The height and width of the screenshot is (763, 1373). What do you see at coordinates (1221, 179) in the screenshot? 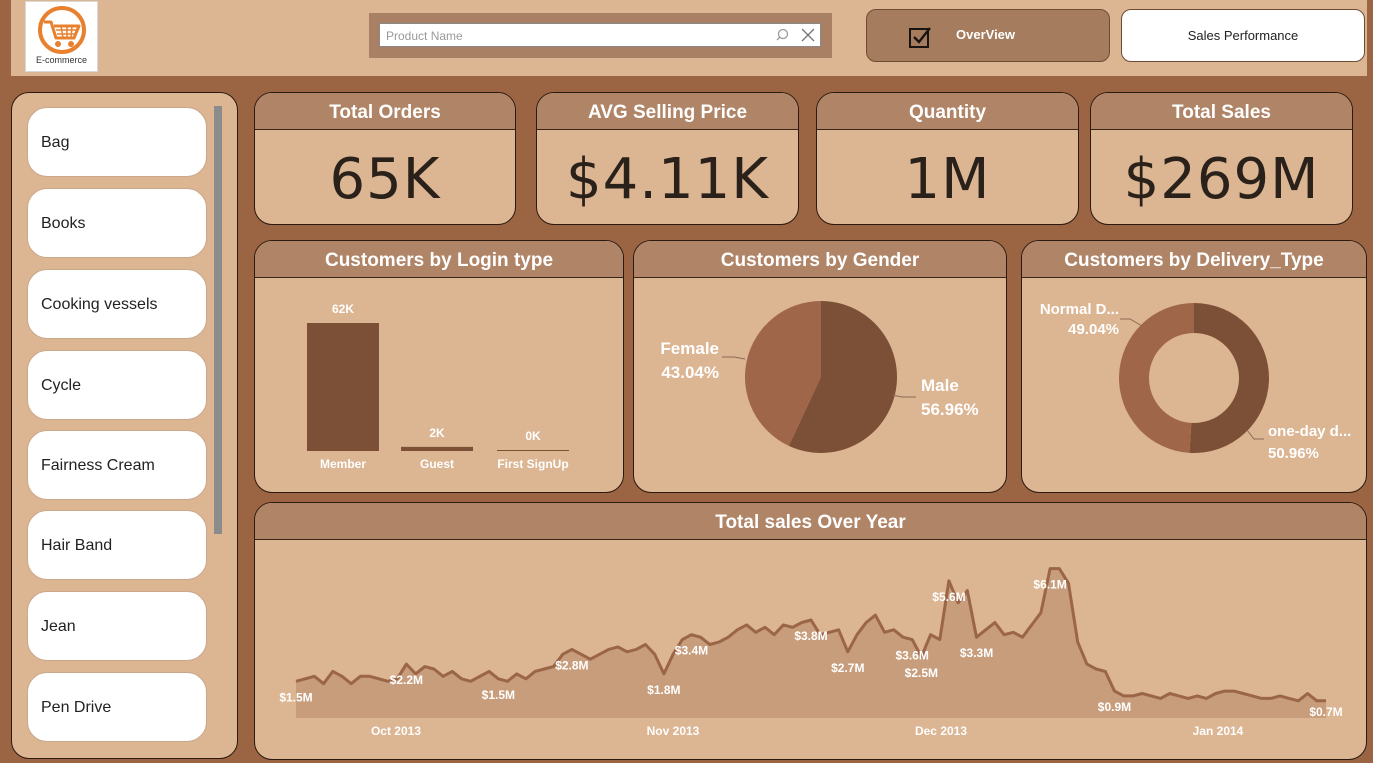
I see `kpi-value: $269M` at bounding box center [1221, 179].